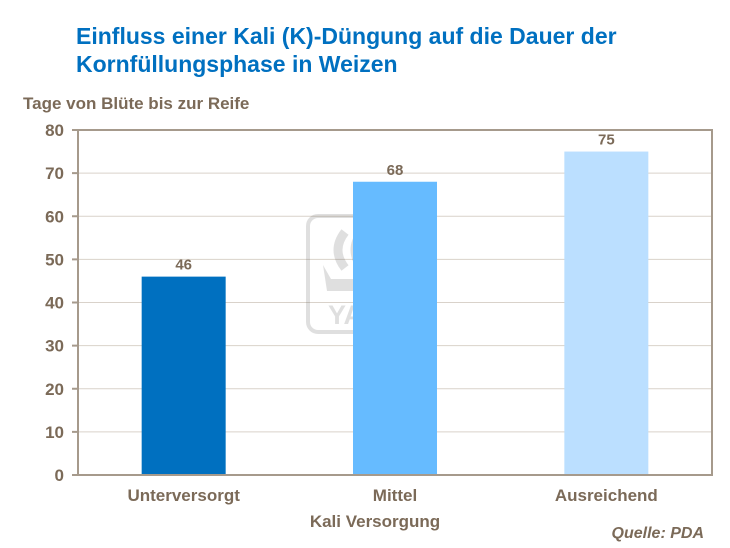 This screenshot has width=730, height=548. I want to click on y-tick-label: 30, so click(54, 346).